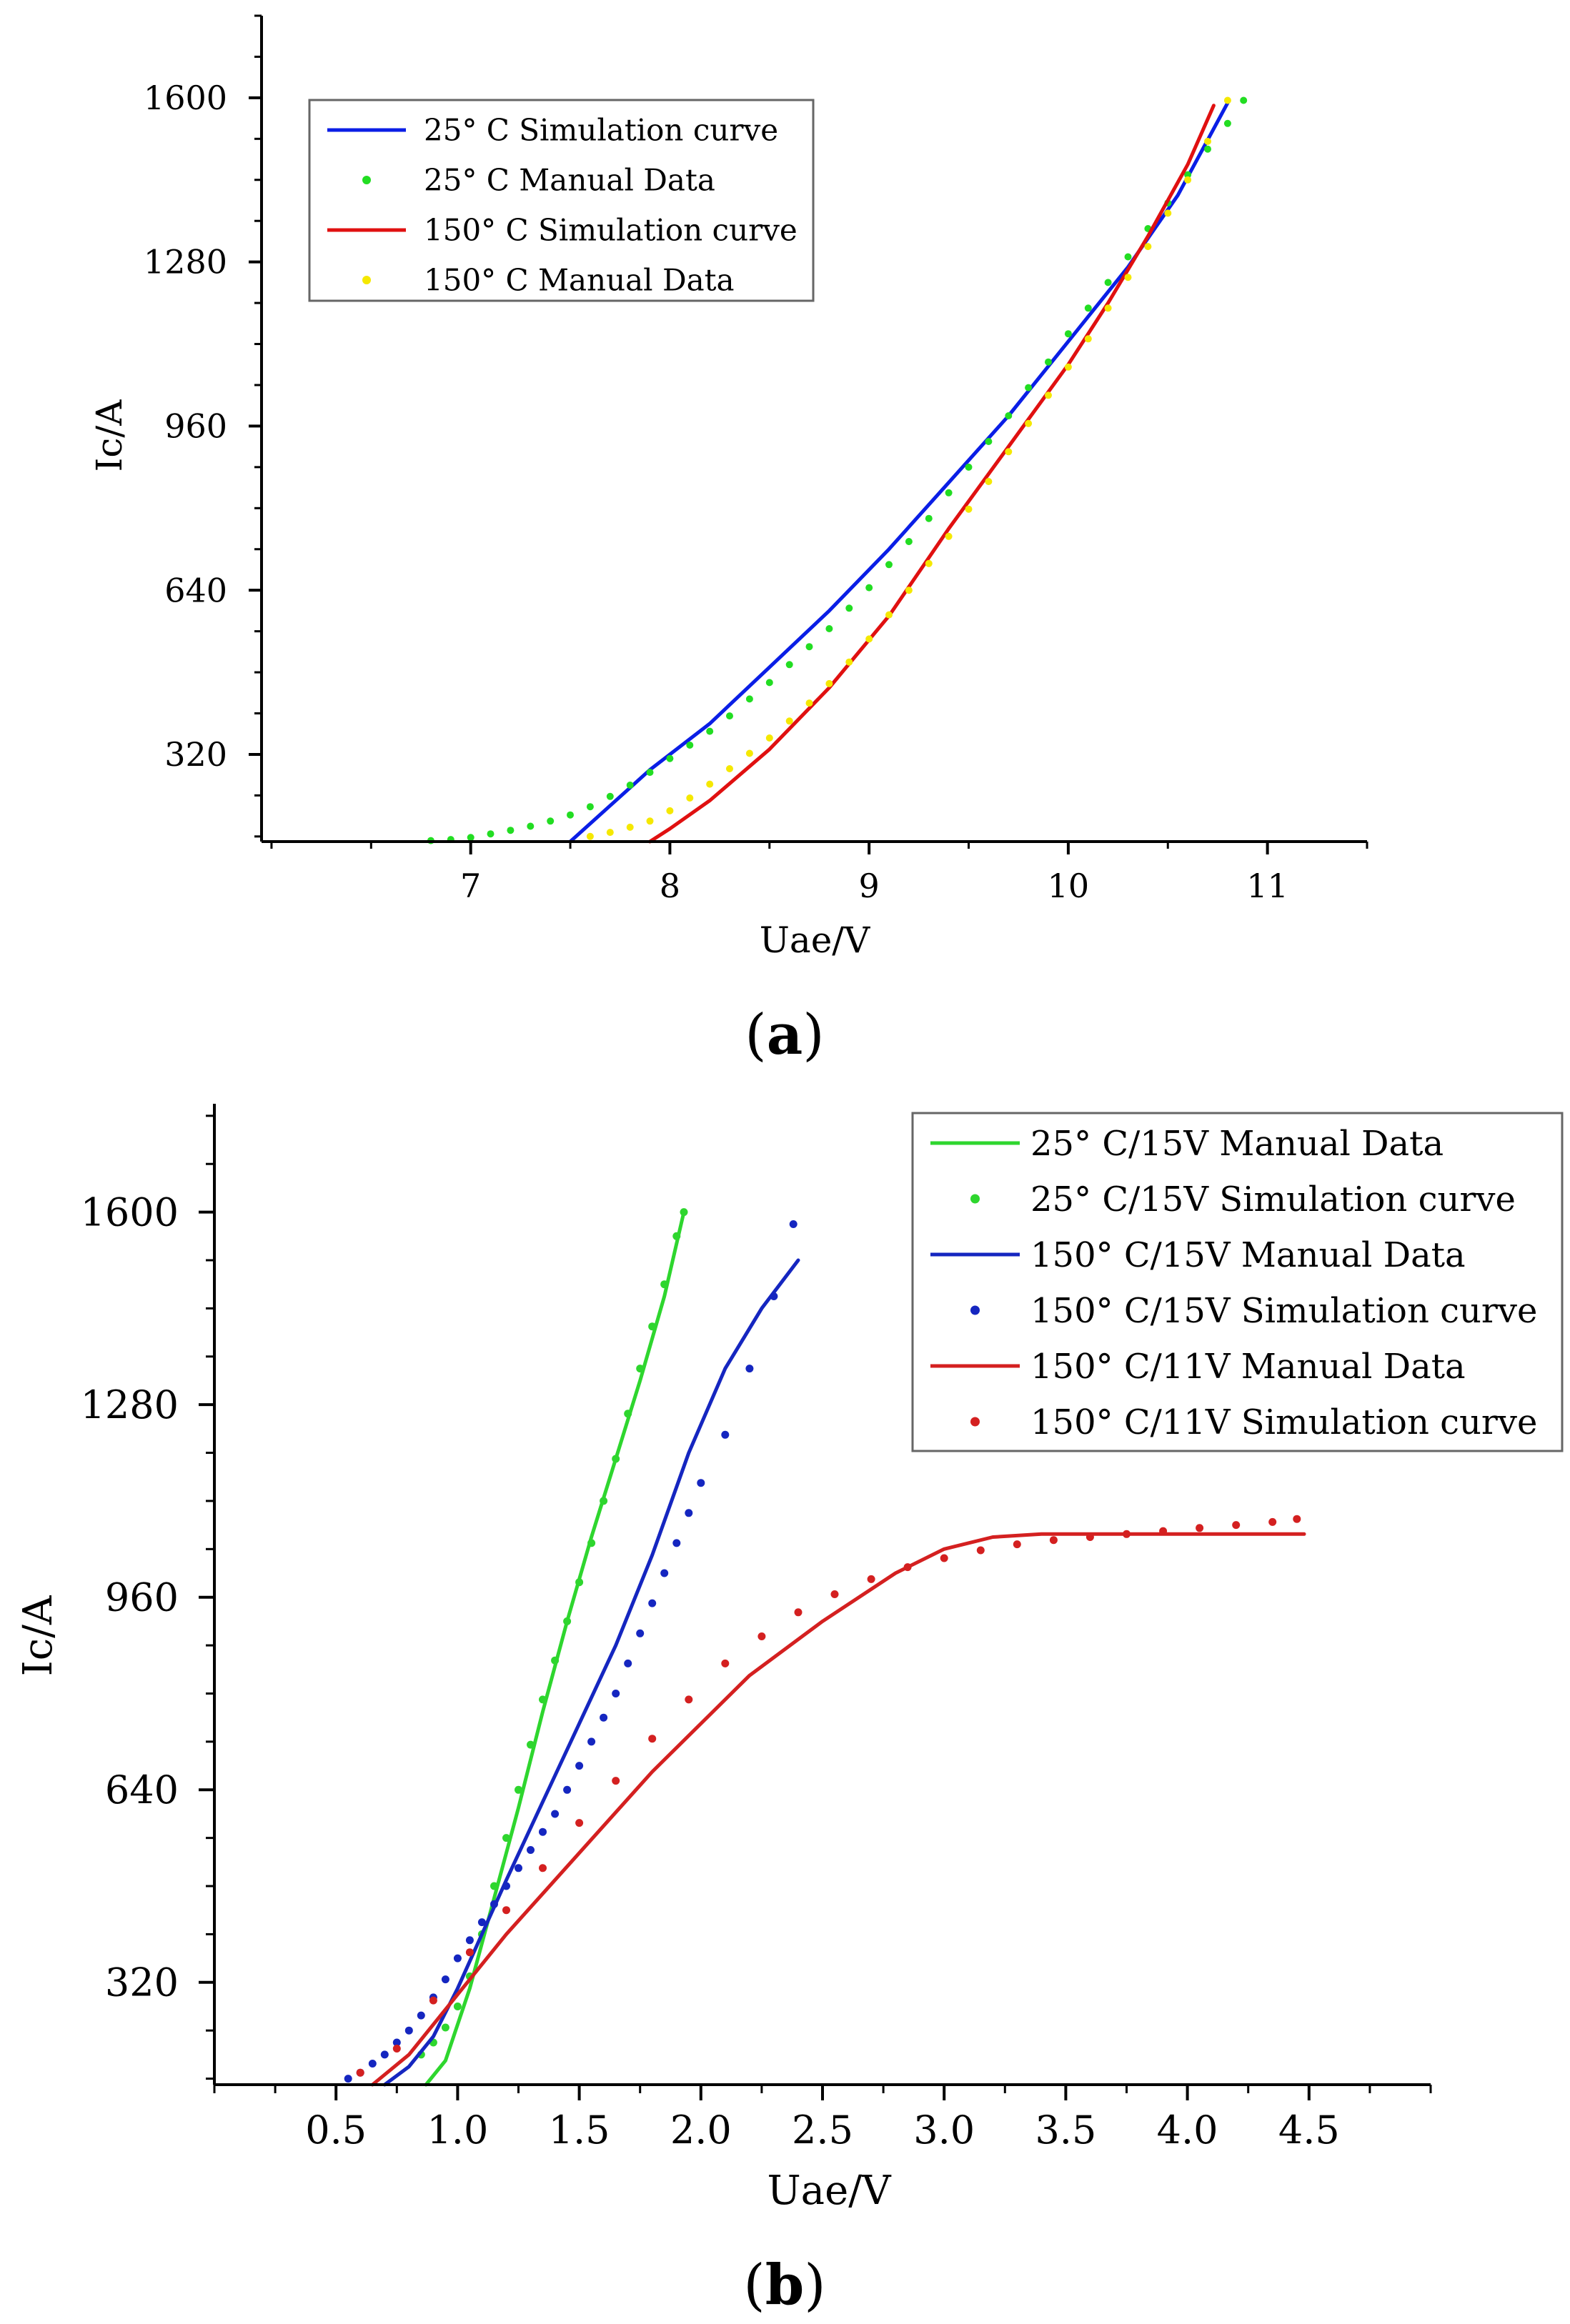 This screenshot has height=2324, width=1570. I want to click on panel-a-series-2-line, so click(932, 474).